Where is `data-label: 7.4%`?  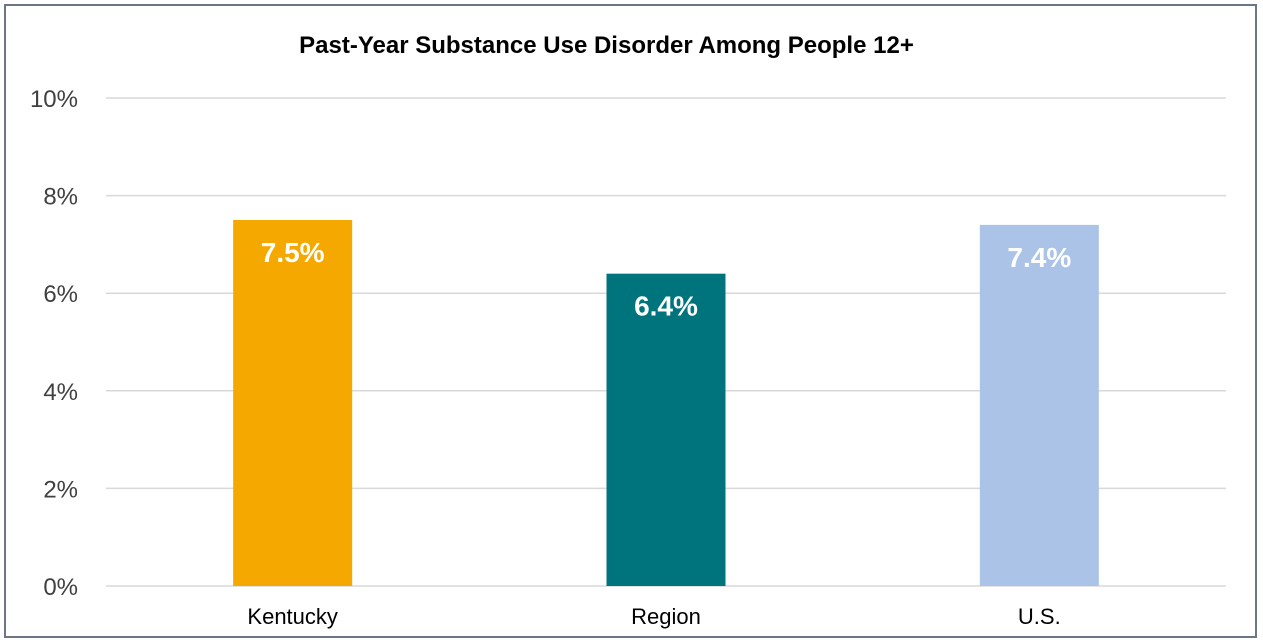 data-label: 7.4% is located at coordinates (1039, 257).